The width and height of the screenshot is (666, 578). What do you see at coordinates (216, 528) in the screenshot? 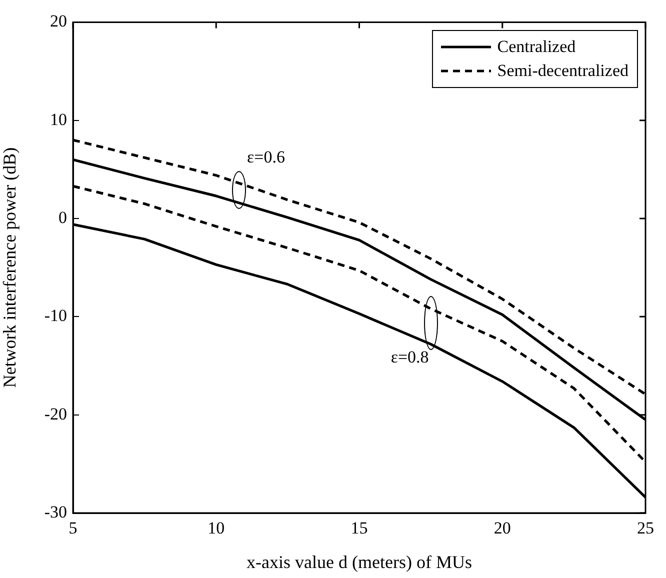
I see `x-tick-label: 10` at bounding box center [216, 528].